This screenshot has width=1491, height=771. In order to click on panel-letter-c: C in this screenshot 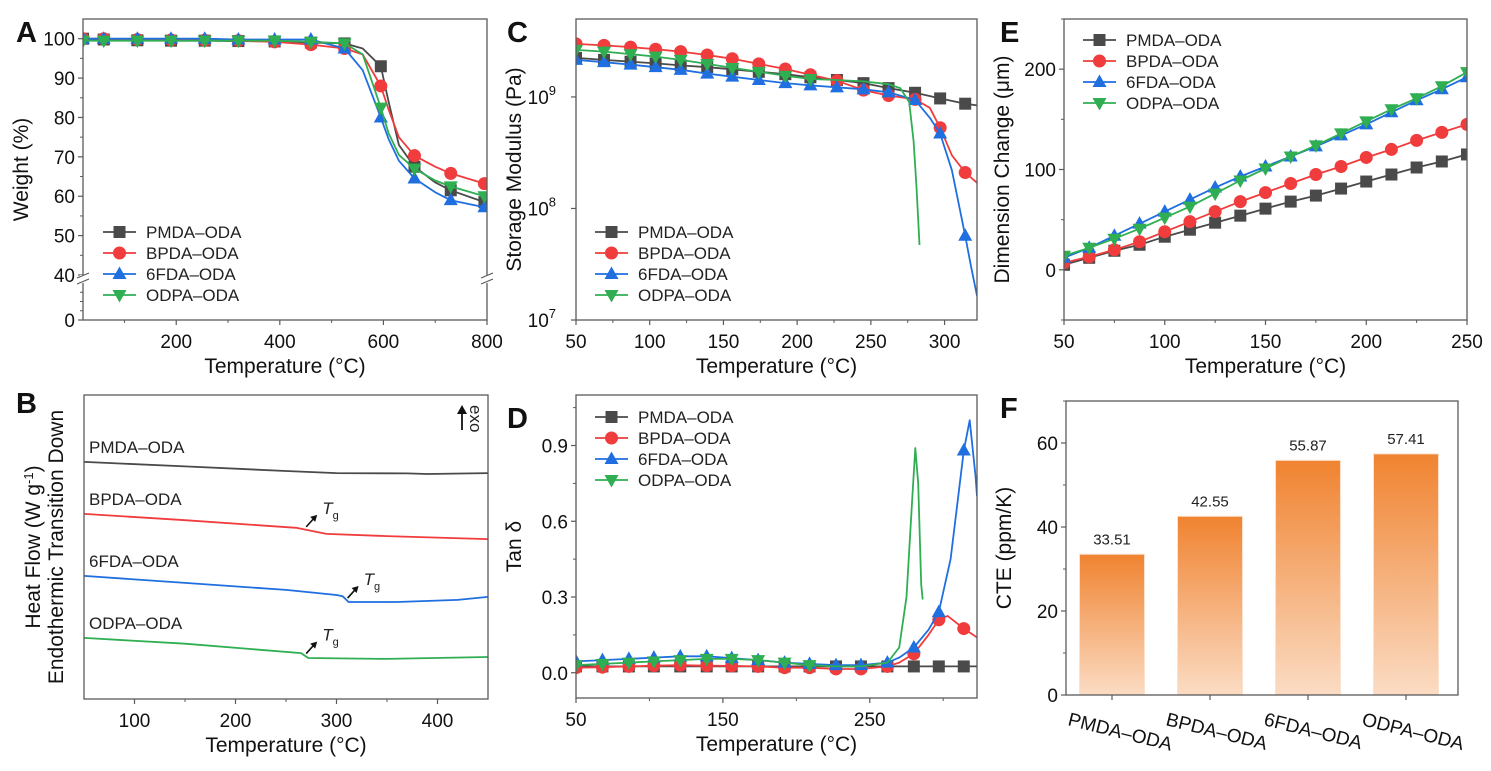, I will do `click(517, 33)`.